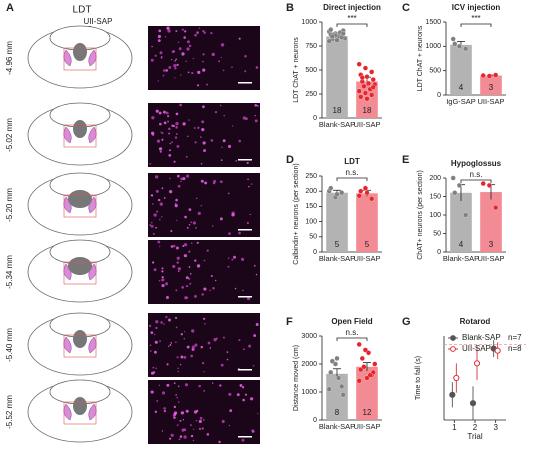 The width and height of the screenshot is (534, 462). I want to click on significance-bracket, so click(476, 25).